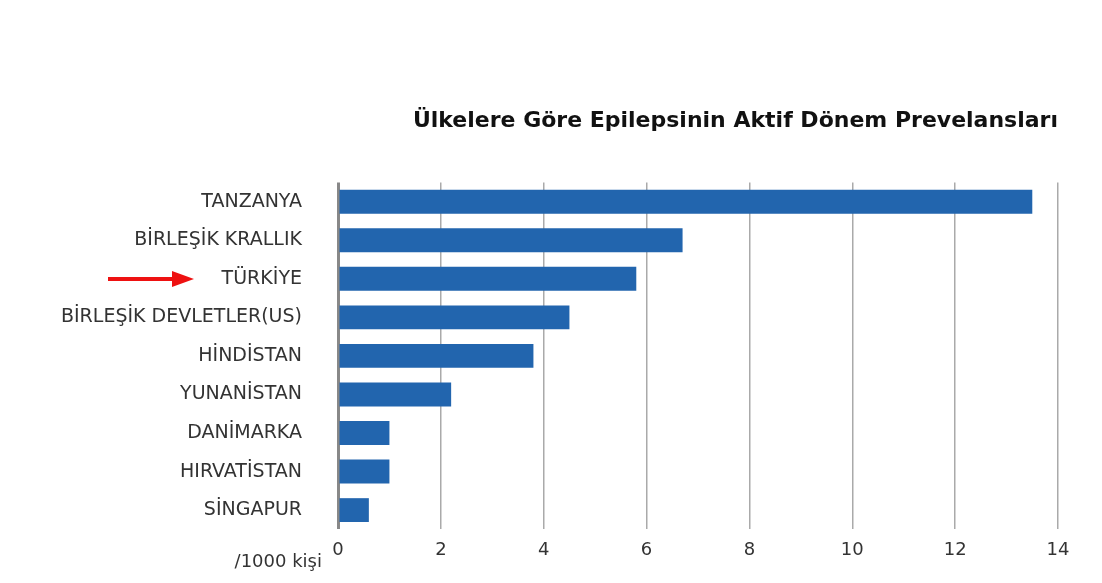  Describe the element at coordinates (181, 315) in the screenshot. I see `y-tick-label: BİRLEŞİK DEVLETLER(US)` at that location.